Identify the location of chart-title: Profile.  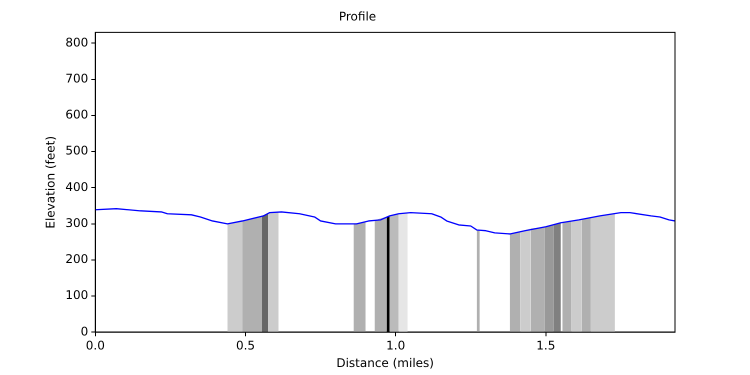
(357, 16).